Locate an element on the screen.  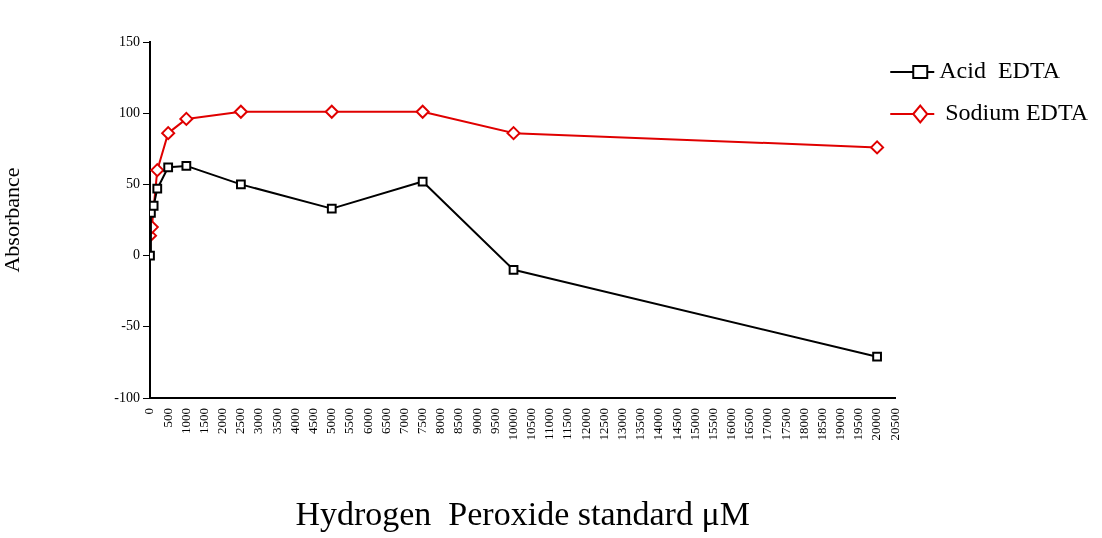
y-tick-label: 100 is located at coordinates (129, 112).